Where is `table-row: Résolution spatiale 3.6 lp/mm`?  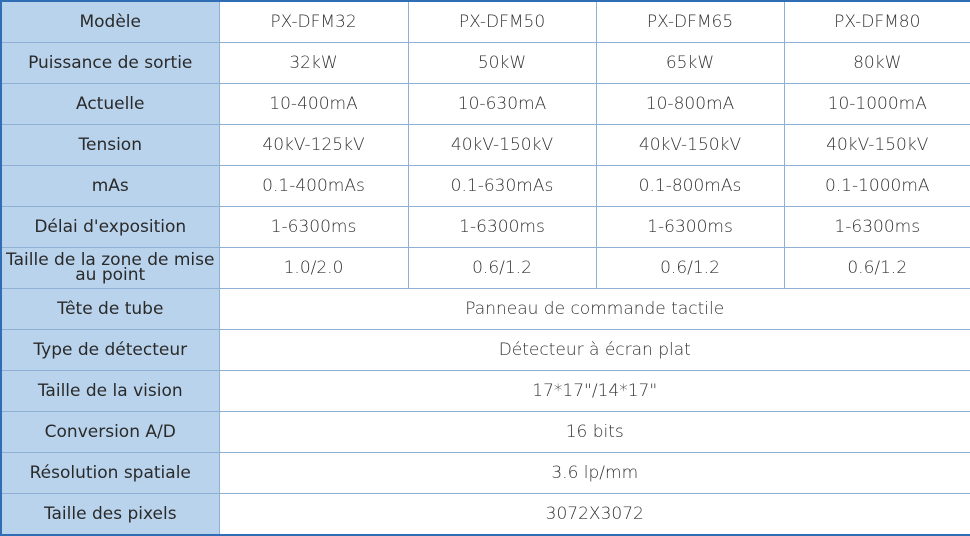
table-row: Résolution spatiale 3.6 lp/mm is located at coordinates (485, 473).